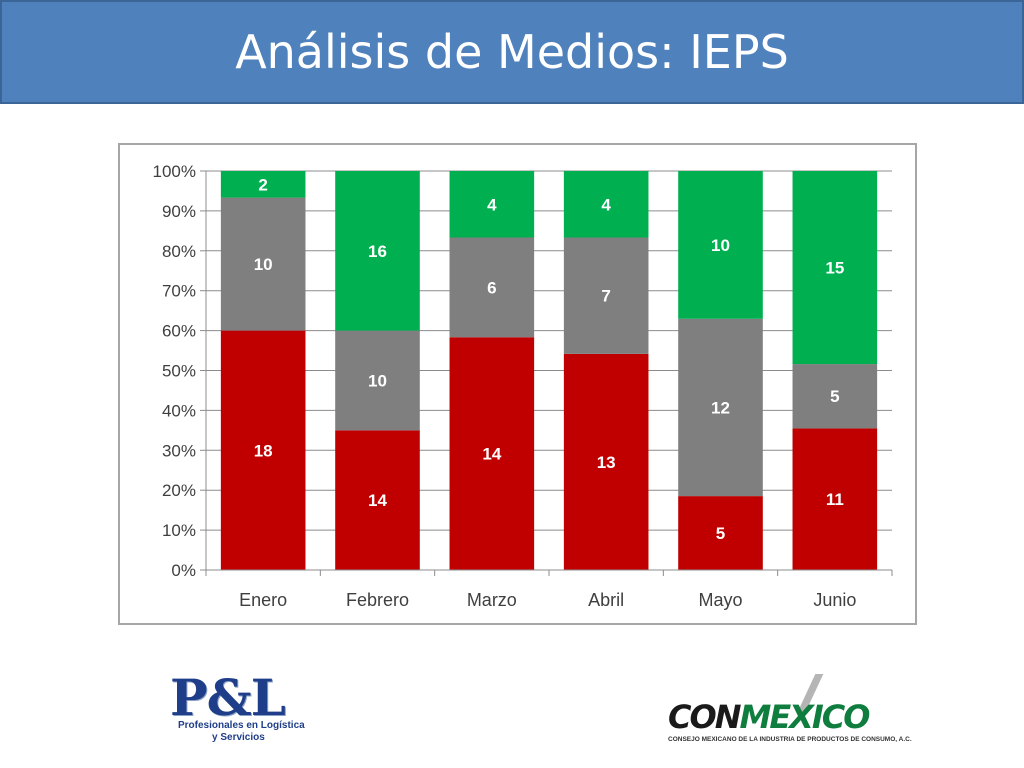 This screenshot has height=768, width=1024. What do you see at coordinates (704, 717) in the screenshot?
I see `conmexico-con: CON` at bounding box center [704, 717].